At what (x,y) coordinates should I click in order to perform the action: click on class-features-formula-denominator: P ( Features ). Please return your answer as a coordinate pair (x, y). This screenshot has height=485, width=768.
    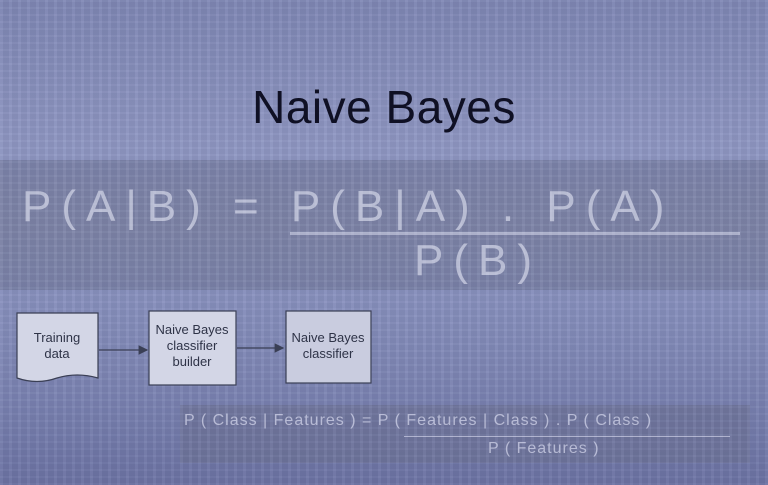
    Looking at the image, I should click on (544, 448).